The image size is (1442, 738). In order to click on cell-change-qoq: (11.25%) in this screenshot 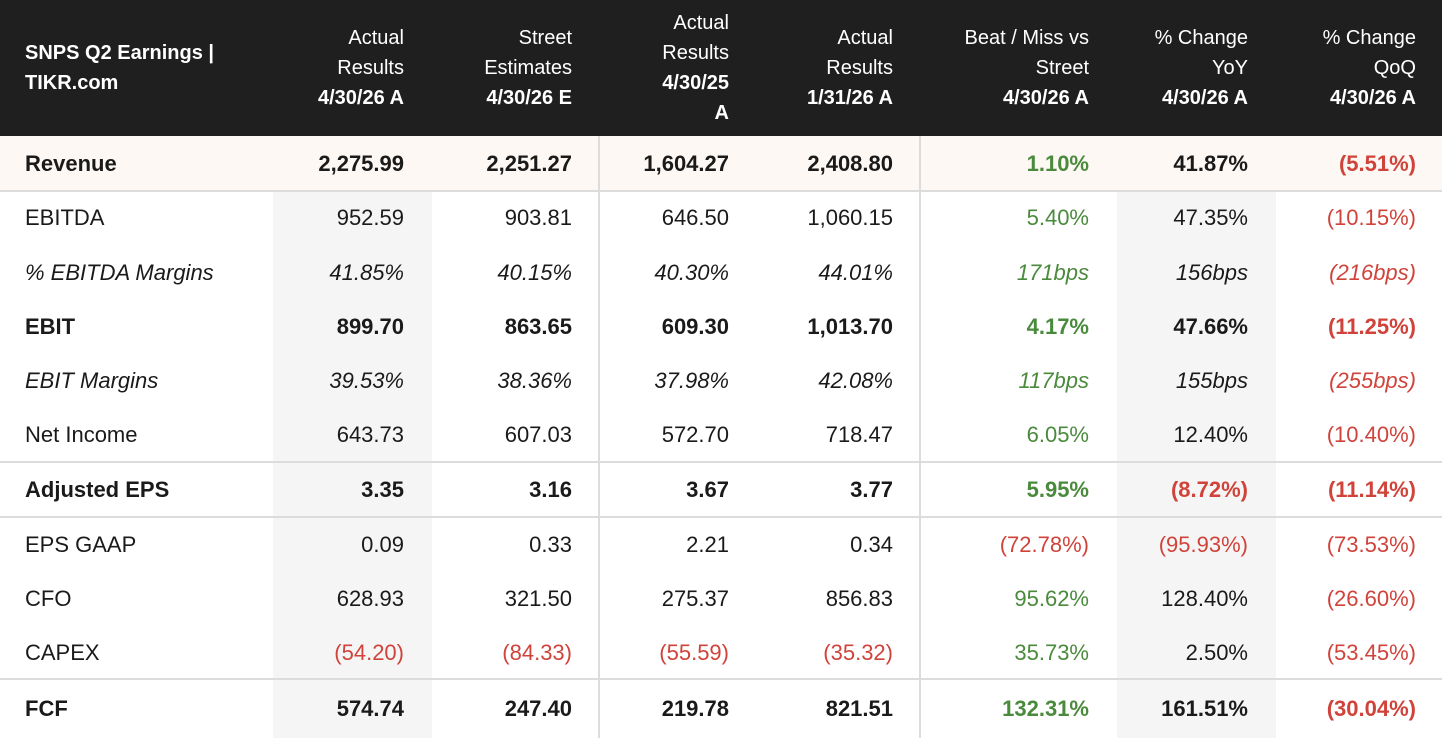, I will do `click(1371, 326)`.